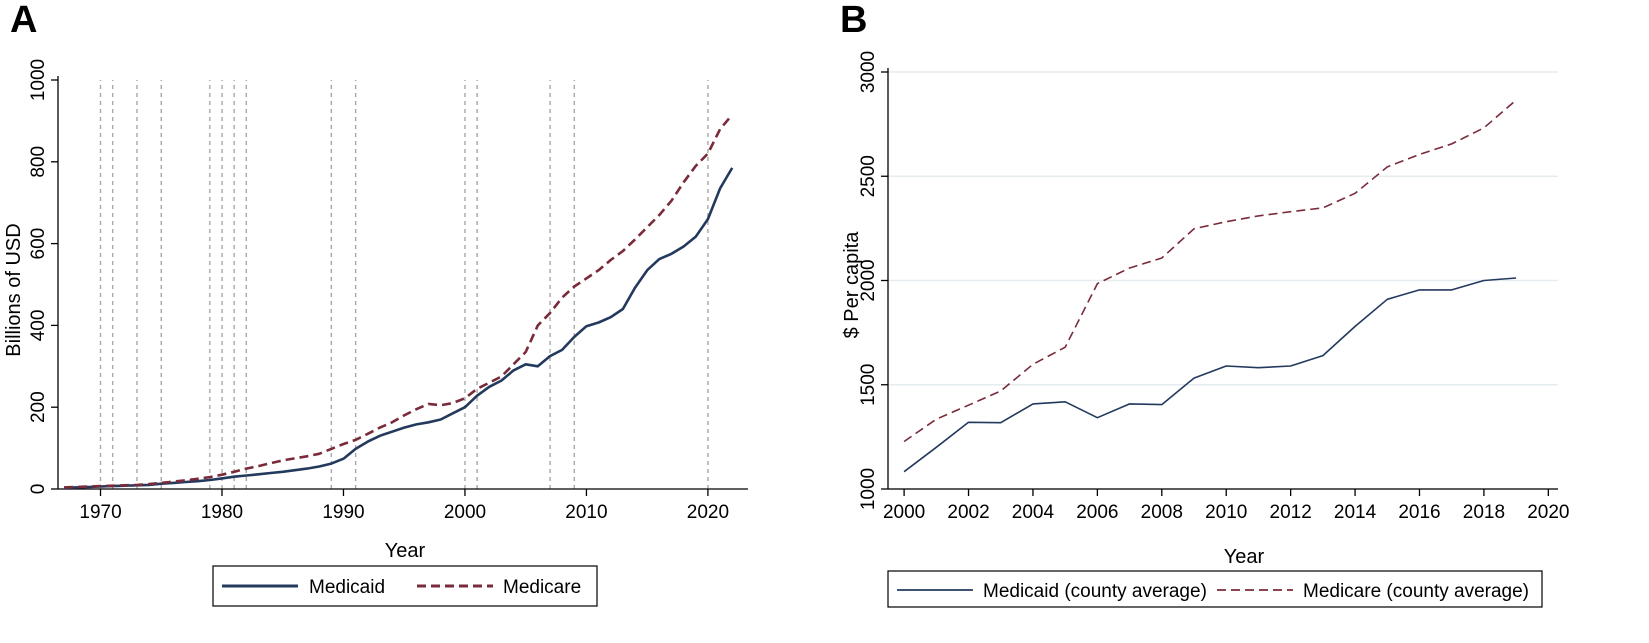 This screenshot has width=1649, height=643. I want to click on panel-a-y-tick-label-400: 400, so click(38, 326).